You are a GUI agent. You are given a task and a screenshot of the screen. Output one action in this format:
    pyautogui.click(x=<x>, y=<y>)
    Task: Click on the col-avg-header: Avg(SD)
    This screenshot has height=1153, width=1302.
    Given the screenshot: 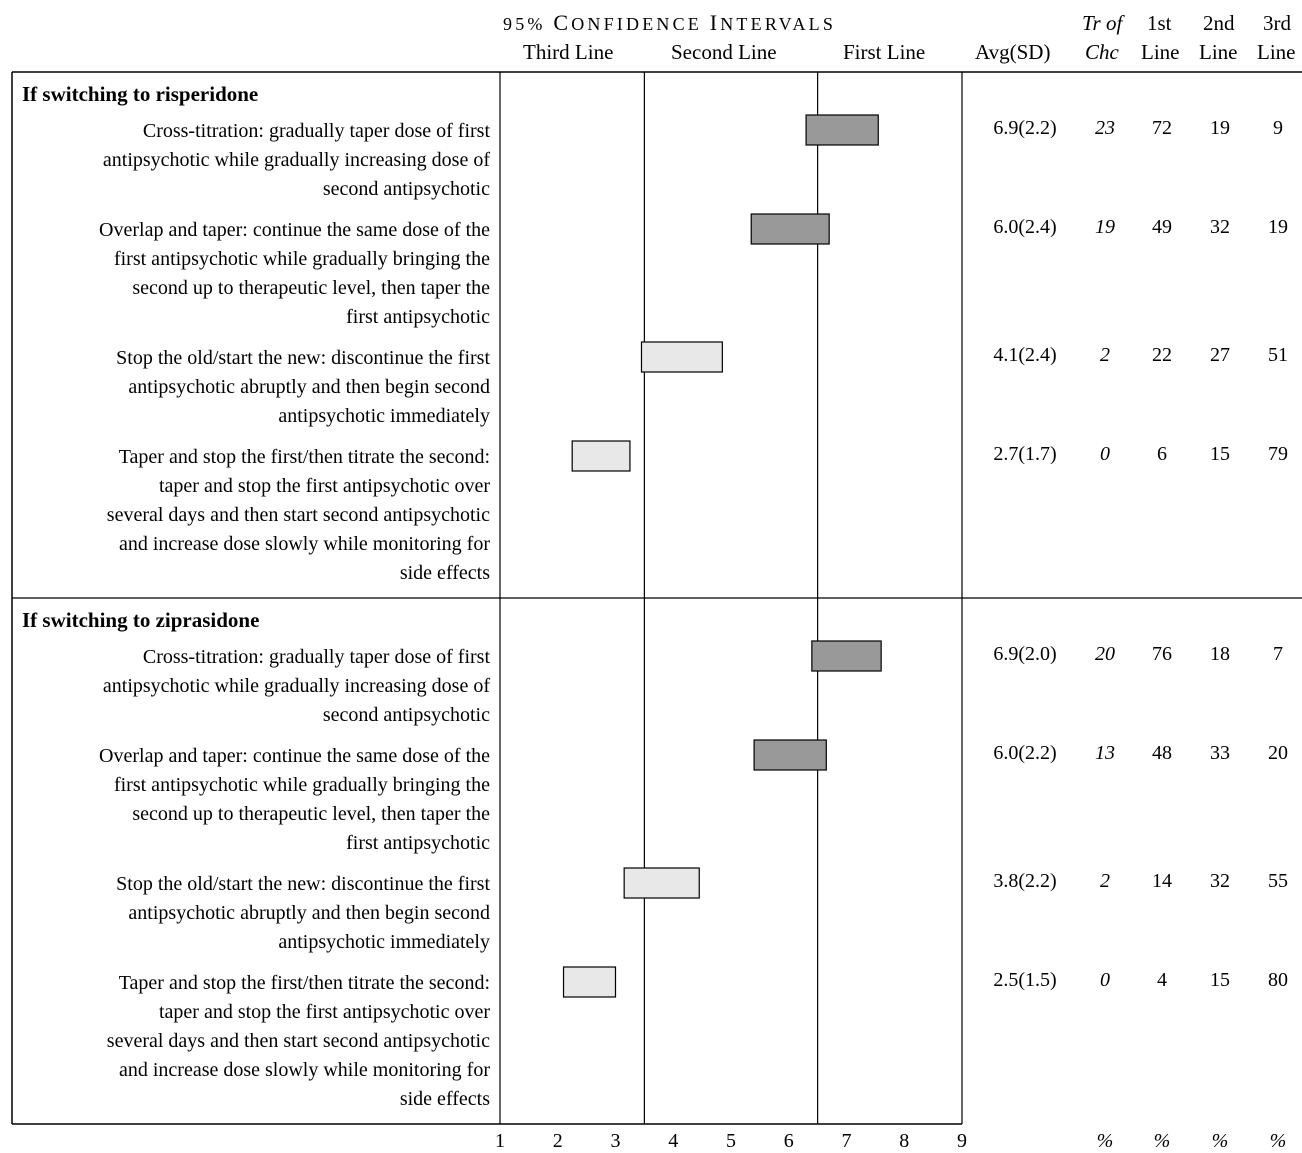 What is the action you would take?
    pyautogui.click(x=1013, y=52)
    